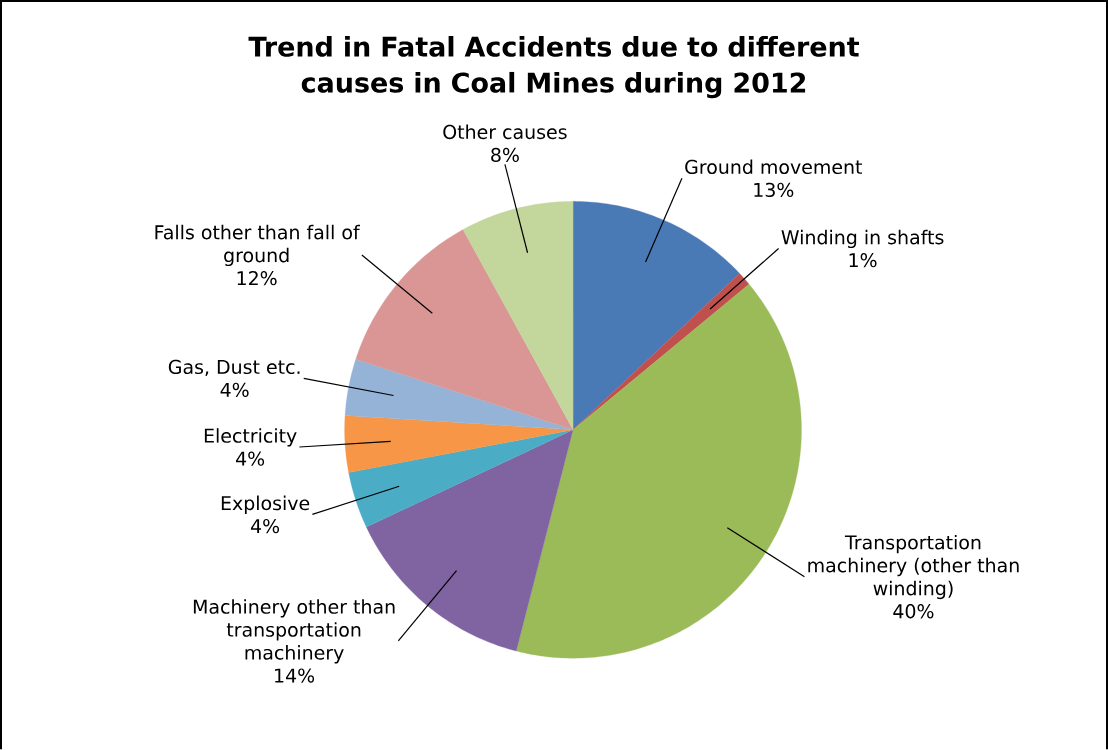  I want to click on slice-label: Other causes, so click(505, 131).